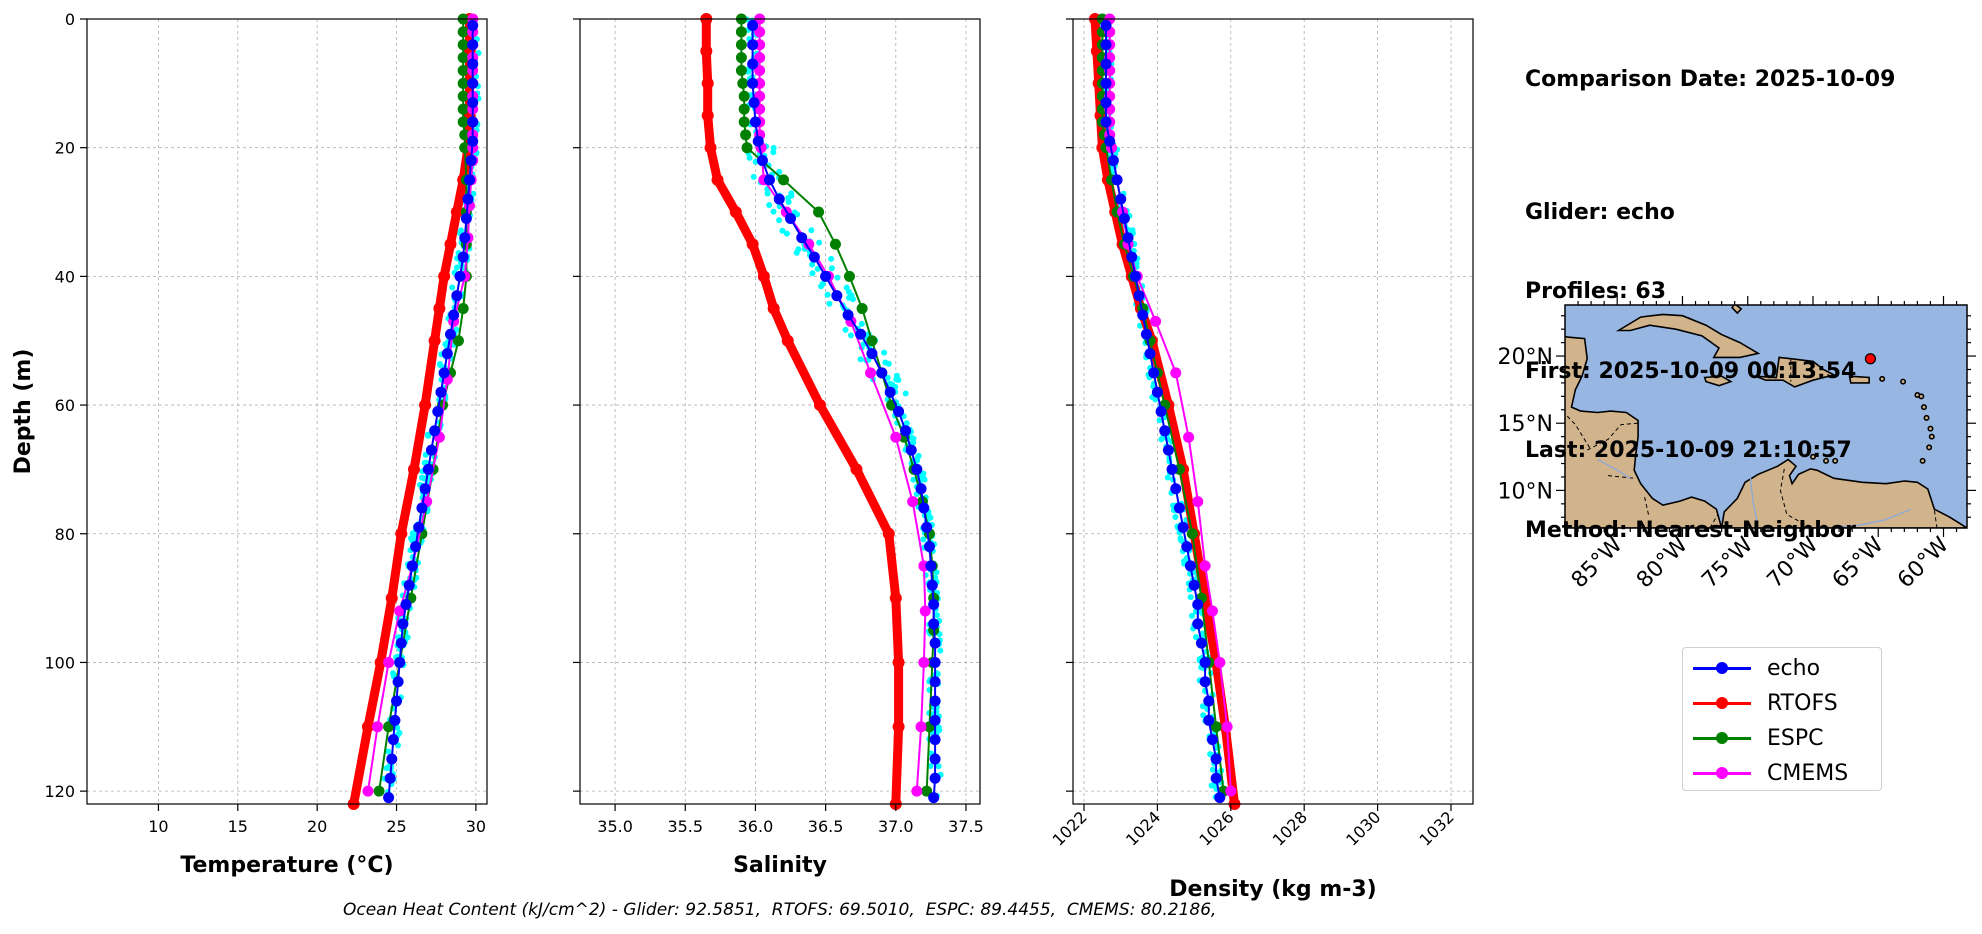 The image size is (1982, 934). What do you see at coordinates (1710, 79) in the screenshot?
I see `info-line: Comparison Date: 2025-10-09` at bounding box center [1710, 79].